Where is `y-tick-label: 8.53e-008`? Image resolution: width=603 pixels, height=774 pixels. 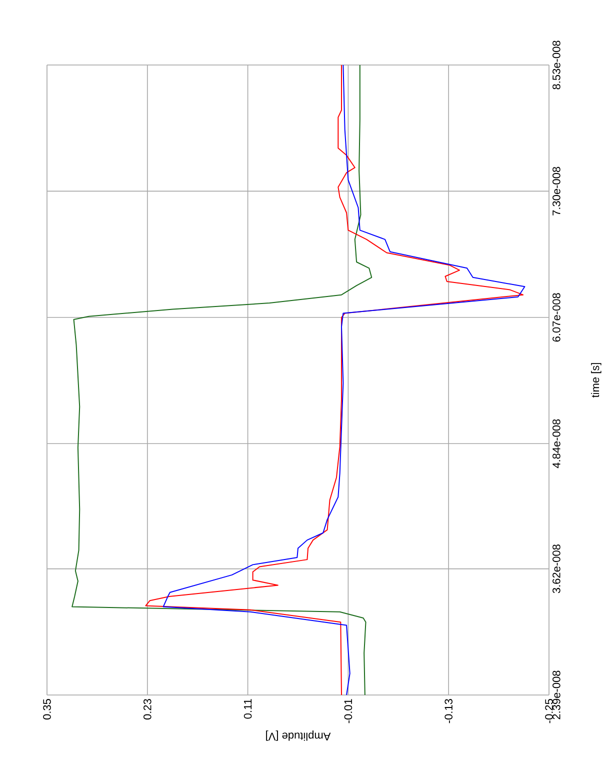 y-tick-label: 8.53e-008 is located at coordinates (556, 65).